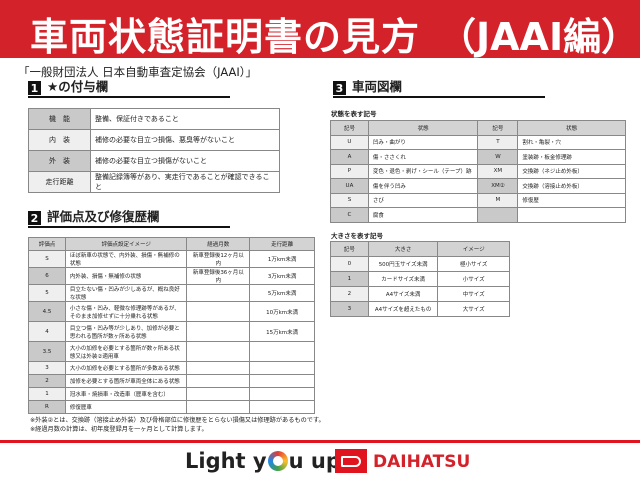 The image size is (640, 480). What do you see at coordinates (282, 259) in the screenshot?
I see `table-cell: 1万km未満` at bounding box center [282, 259].